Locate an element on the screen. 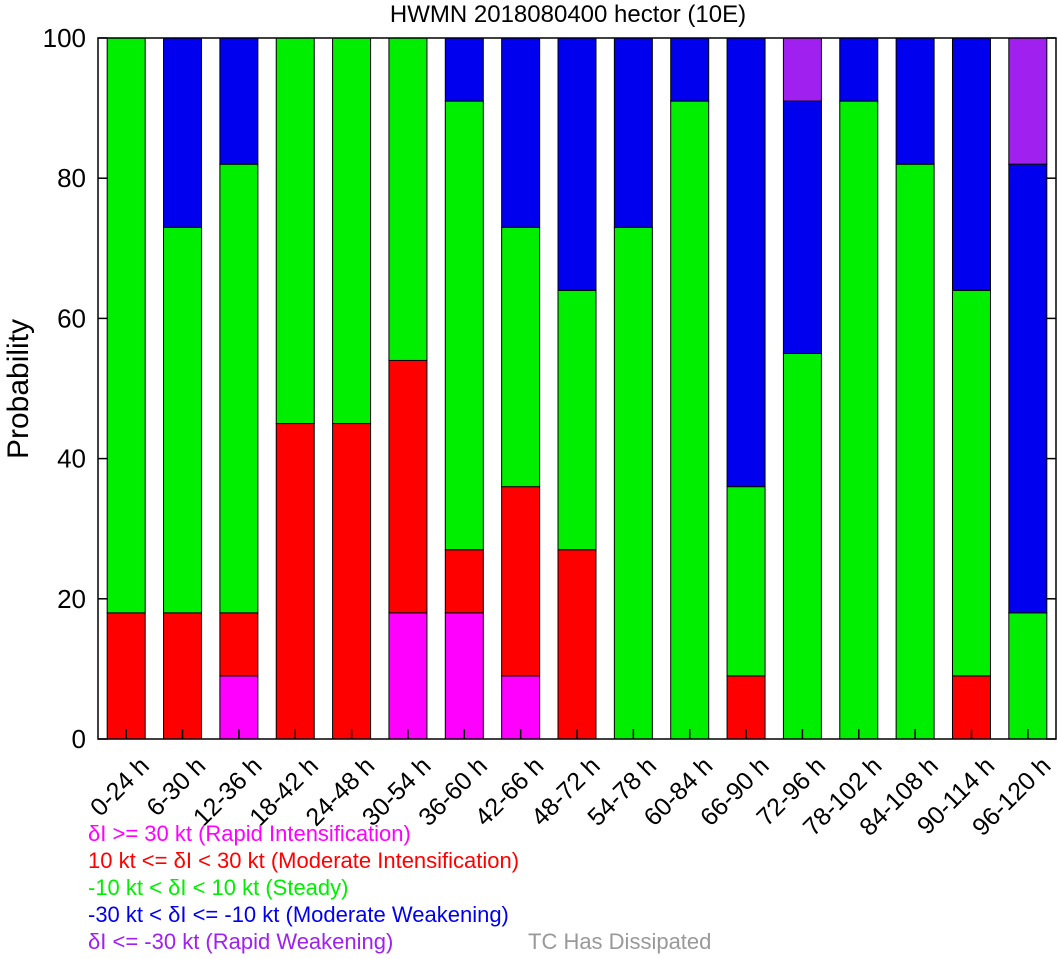 The height and width of the screenshot is (959, 1057). x-tick-label: 0-24 h is located at coordinates (120, 787).